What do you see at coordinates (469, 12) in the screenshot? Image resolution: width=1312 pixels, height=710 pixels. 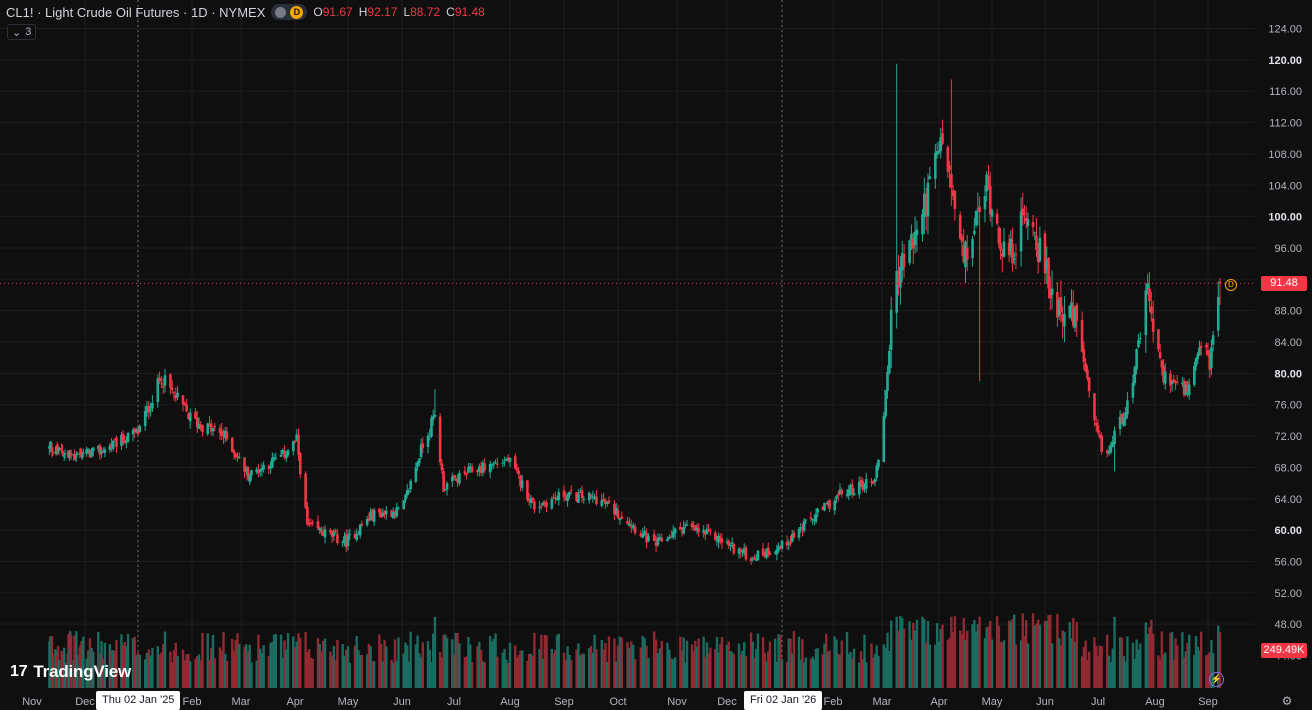 I see `close-value: 91.48` at bounding box center [469, 12].